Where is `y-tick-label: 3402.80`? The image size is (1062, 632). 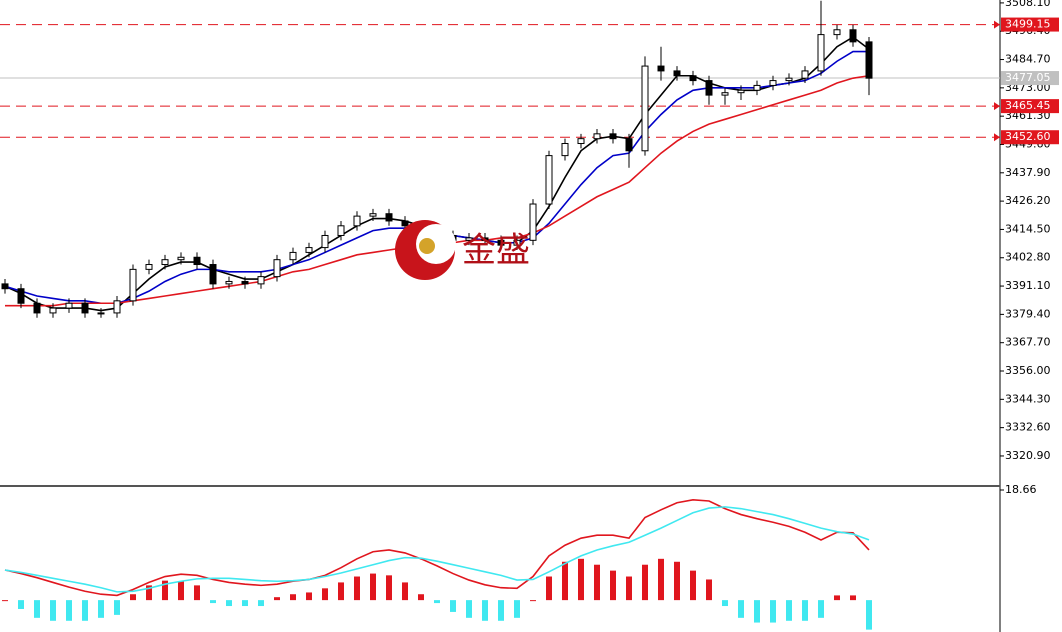
y-tick-label: 3402.80 is located at coordinates (1028, 257).